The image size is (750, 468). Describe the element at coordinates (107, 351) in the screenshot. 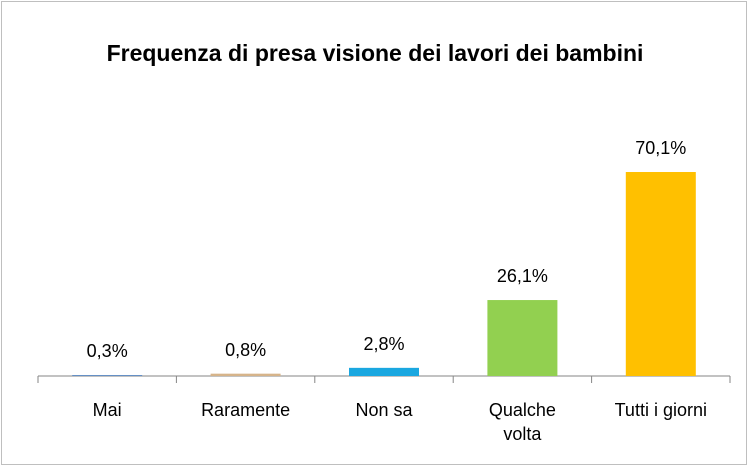

I see `value-label: 0,3%` at that location.